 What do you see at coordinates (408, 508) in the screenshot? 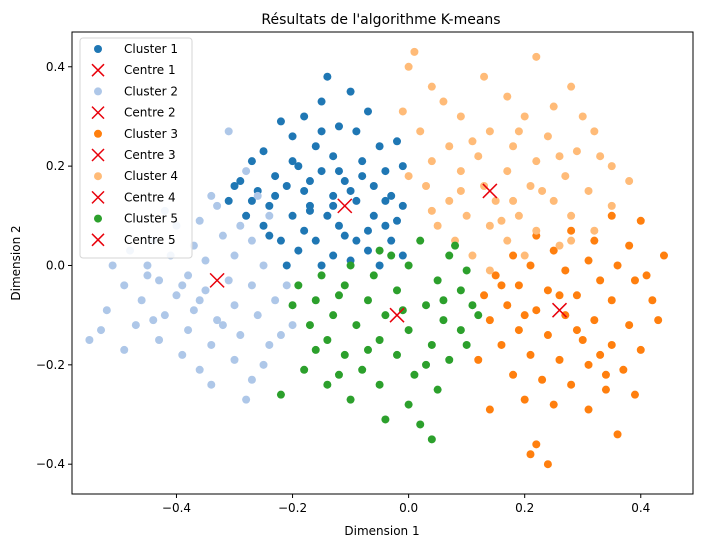
I see `x-tick-label: 0.0` at bounding box center [408, 508].